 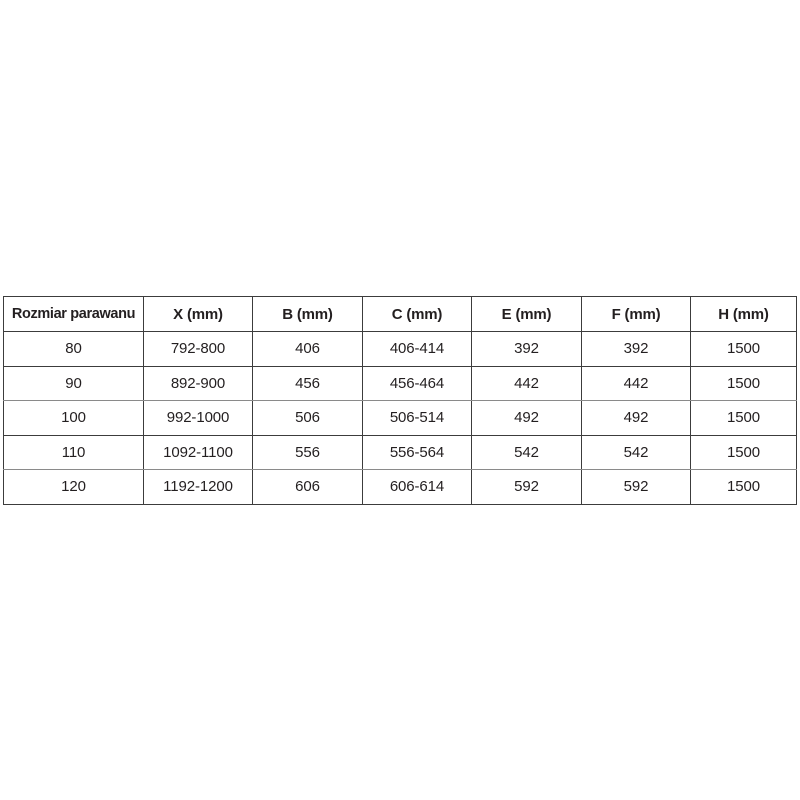 I want to click on cell-b: 556, so click(x=307, y=452).